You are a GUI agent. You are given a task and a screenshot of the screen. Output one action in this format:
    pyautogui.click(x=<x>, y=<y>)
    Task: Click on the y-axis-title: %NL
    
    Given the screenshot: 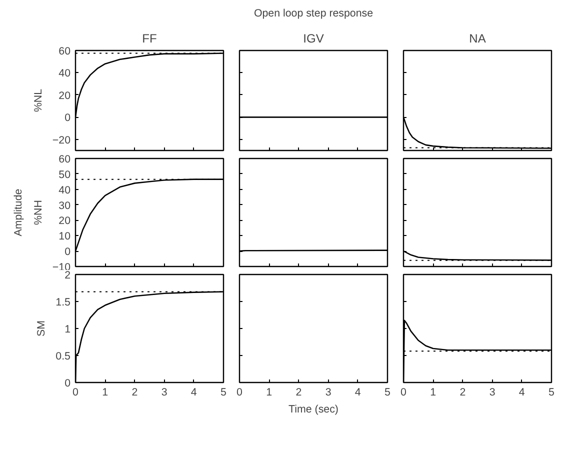 What is the action you would take?
    pyautogui.click(x=38, y=100)
    